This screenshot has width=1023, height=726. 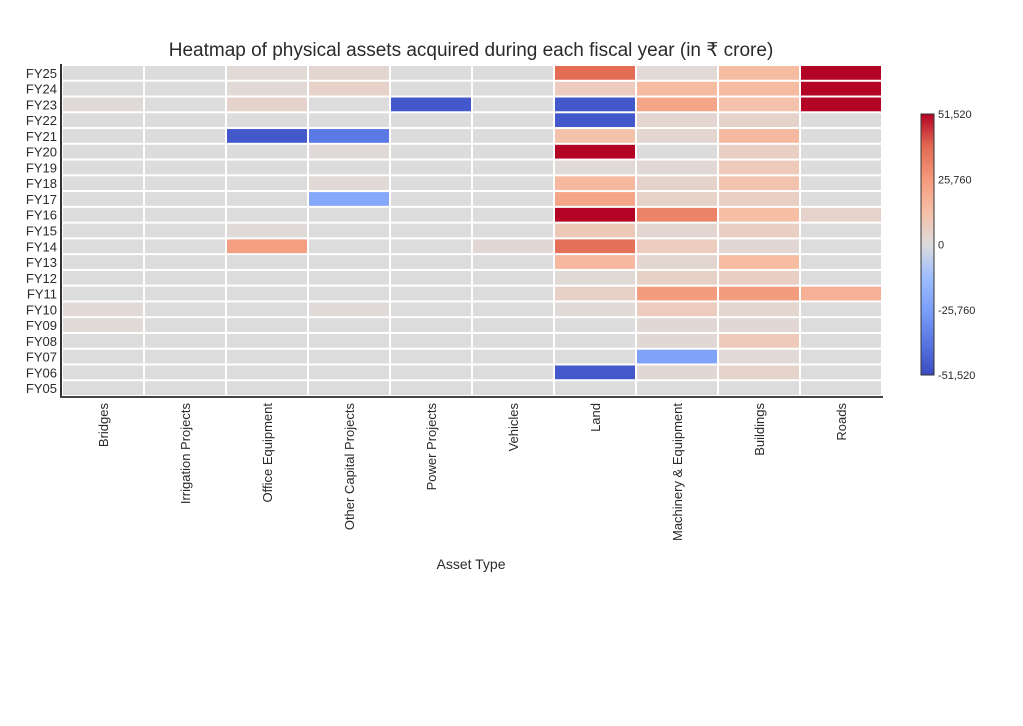 What do you see at coordinates (103, 425) in the screenshot?
I see `x-tick-label: Bridges` at bounding box center [103, 425].